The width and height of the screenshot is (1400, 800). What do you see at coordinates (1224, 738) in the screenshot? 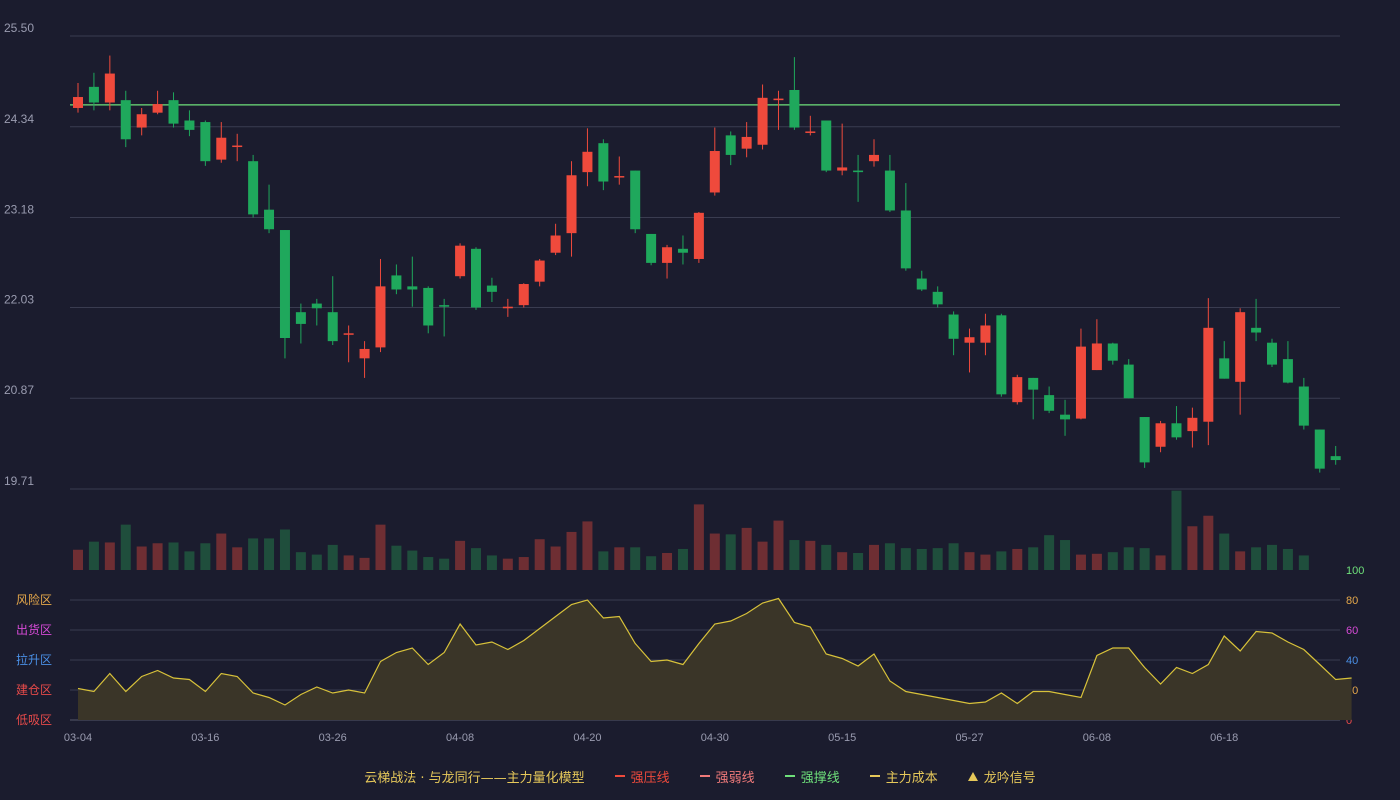
I see `date-tick-label: 06-18` at bounding box center [1224, 738].